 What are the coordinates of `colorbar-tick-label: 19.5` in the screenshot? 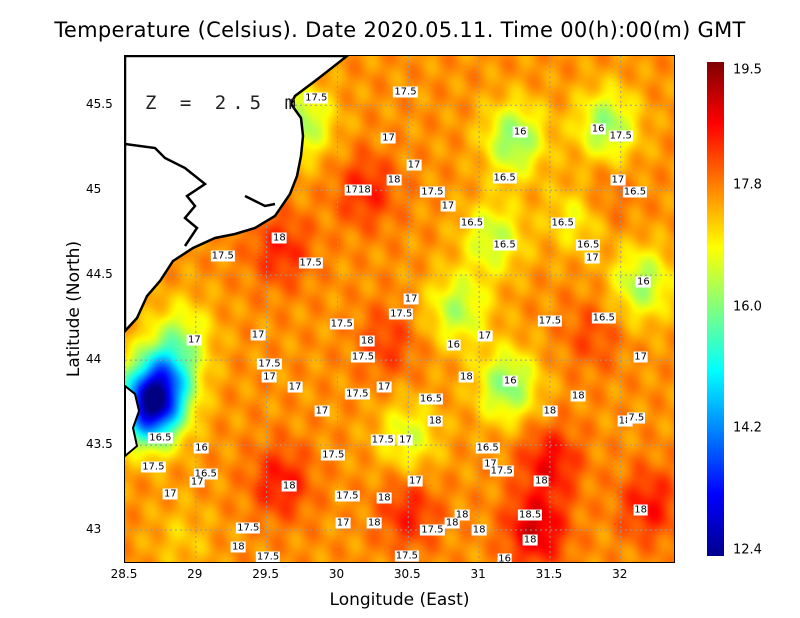 It's located at (747, 70).